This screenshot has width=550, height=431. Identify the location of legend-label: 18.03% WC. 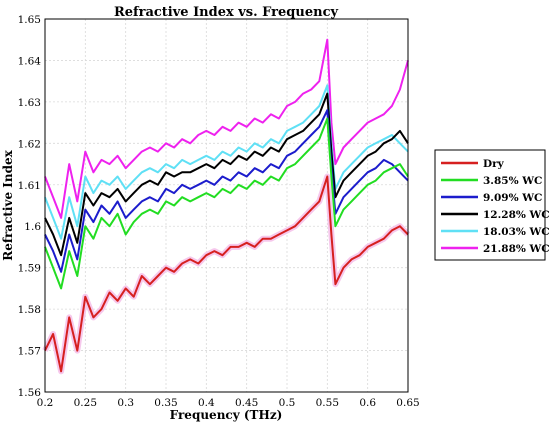
(516, 232).